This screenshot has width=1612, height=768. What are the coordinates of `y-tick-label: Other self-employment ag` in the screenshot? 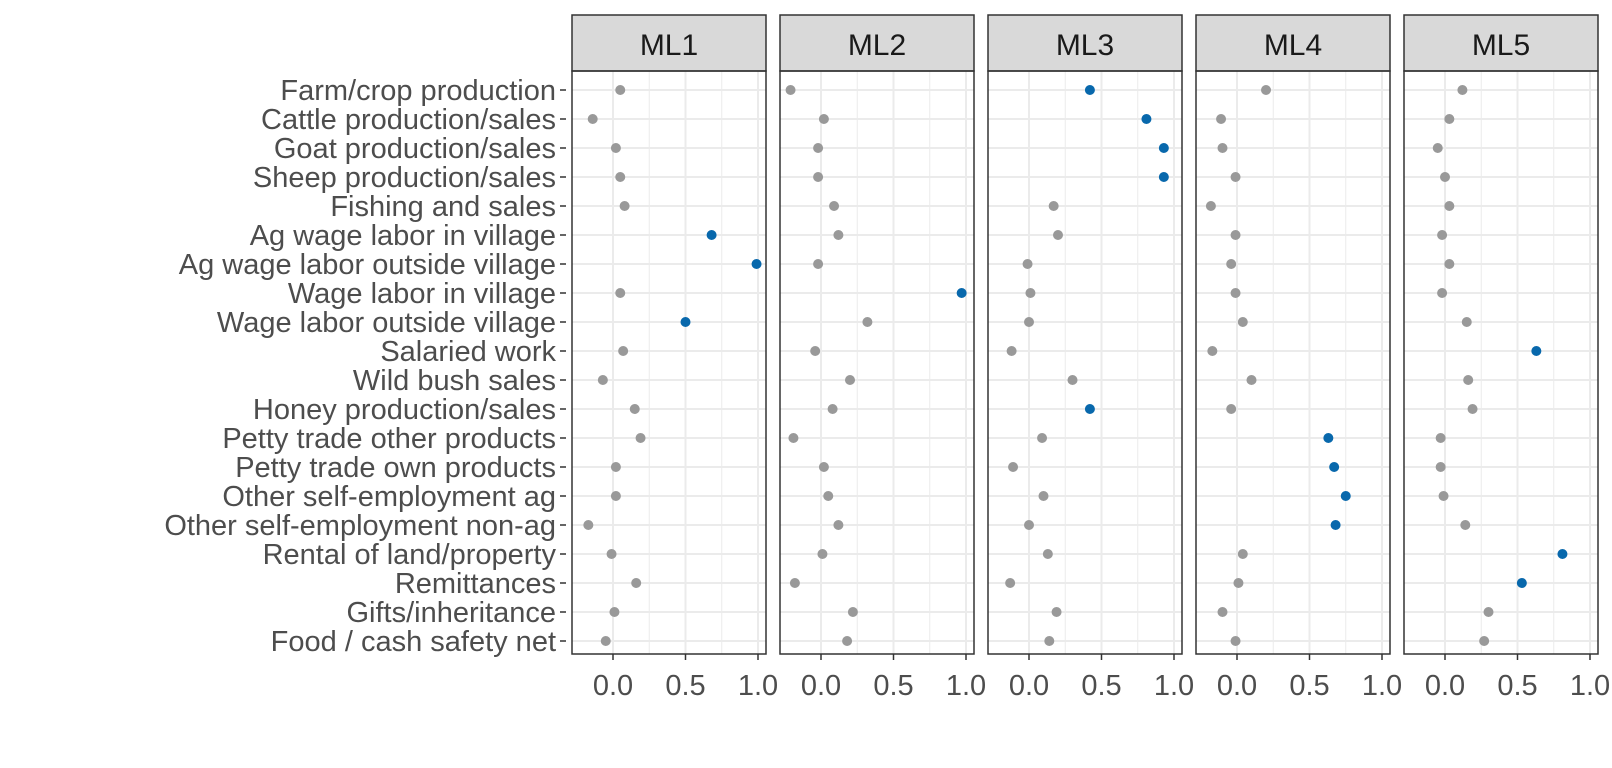 It's located at (389, 497).